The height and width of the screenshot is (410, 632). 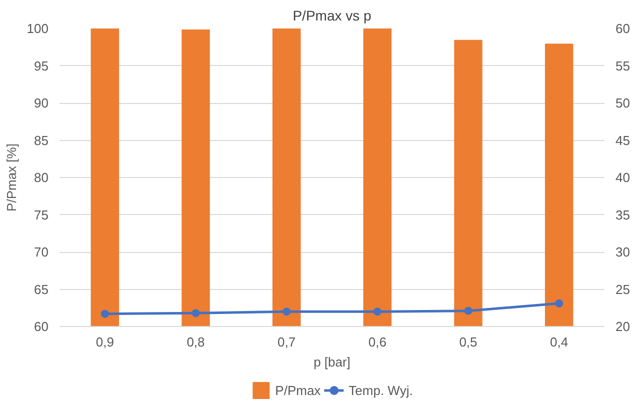 I want to click on y2-tick-label: 20, so click(x=623, y=326).